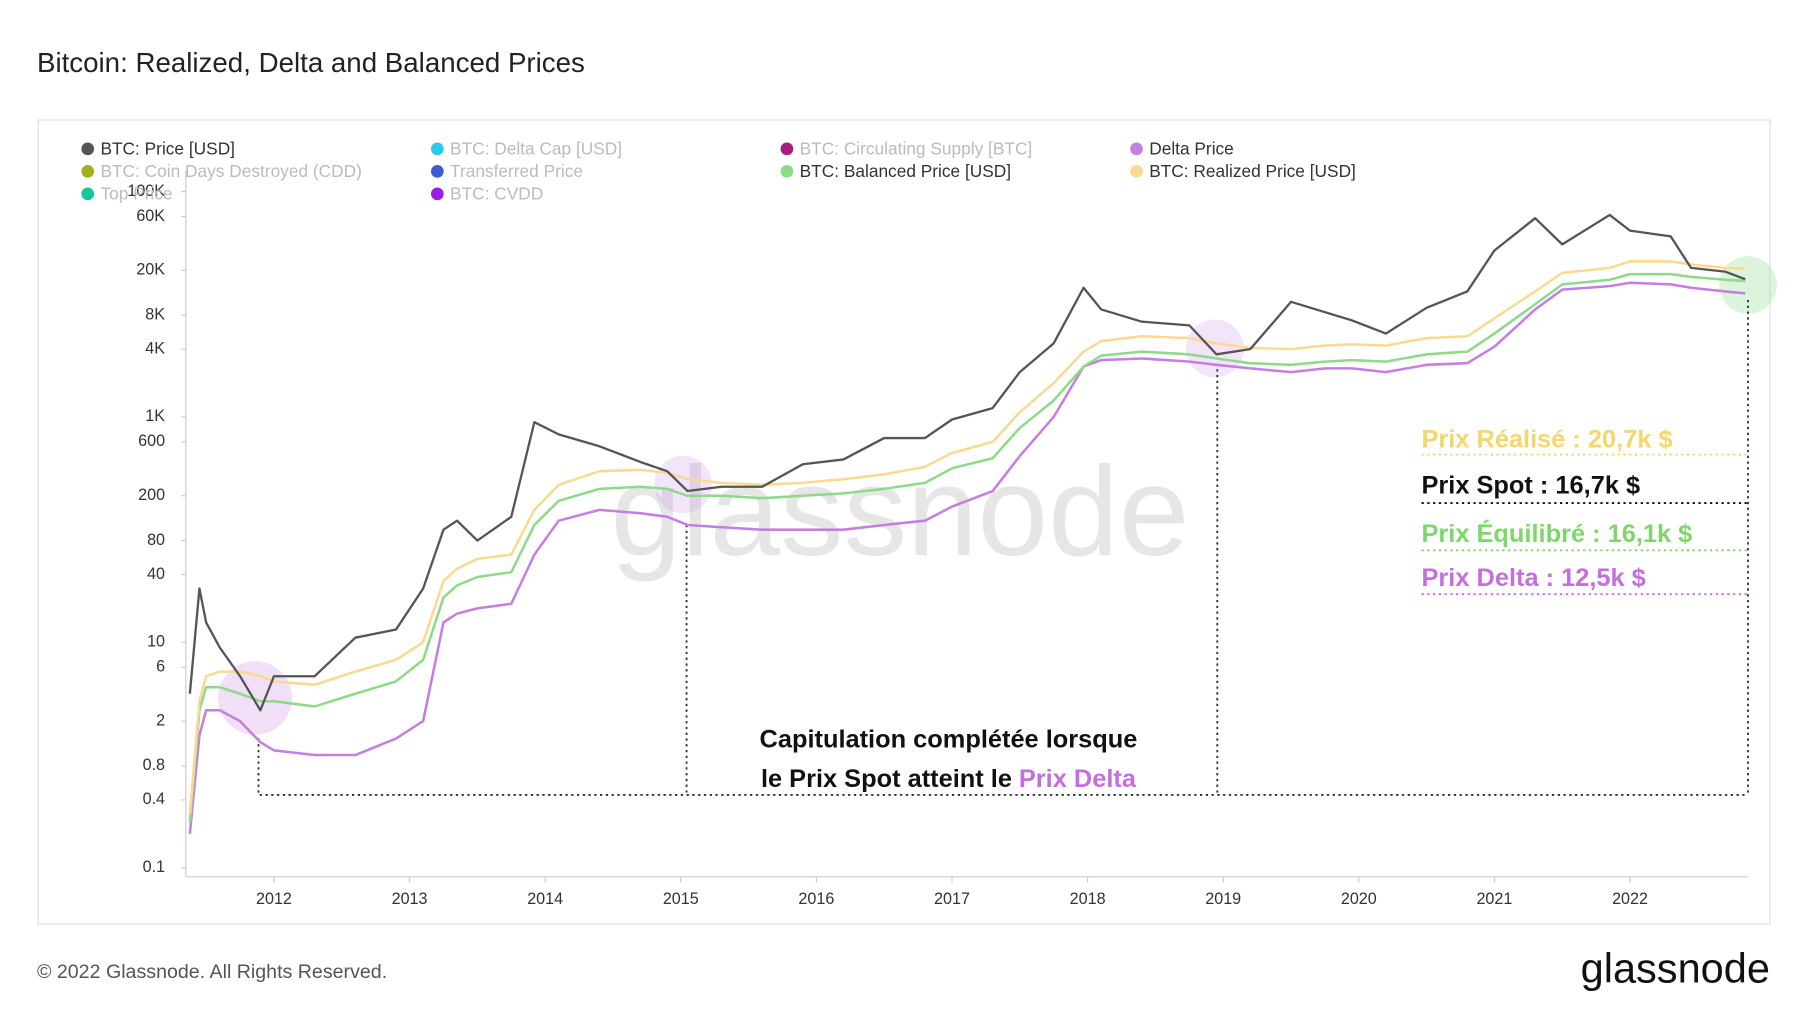 This screenshot has width=1800, height=1013. Describe the element at coordinates (154, 867) in the screenshot. I see `y-tick-label: 0.1` at that location.